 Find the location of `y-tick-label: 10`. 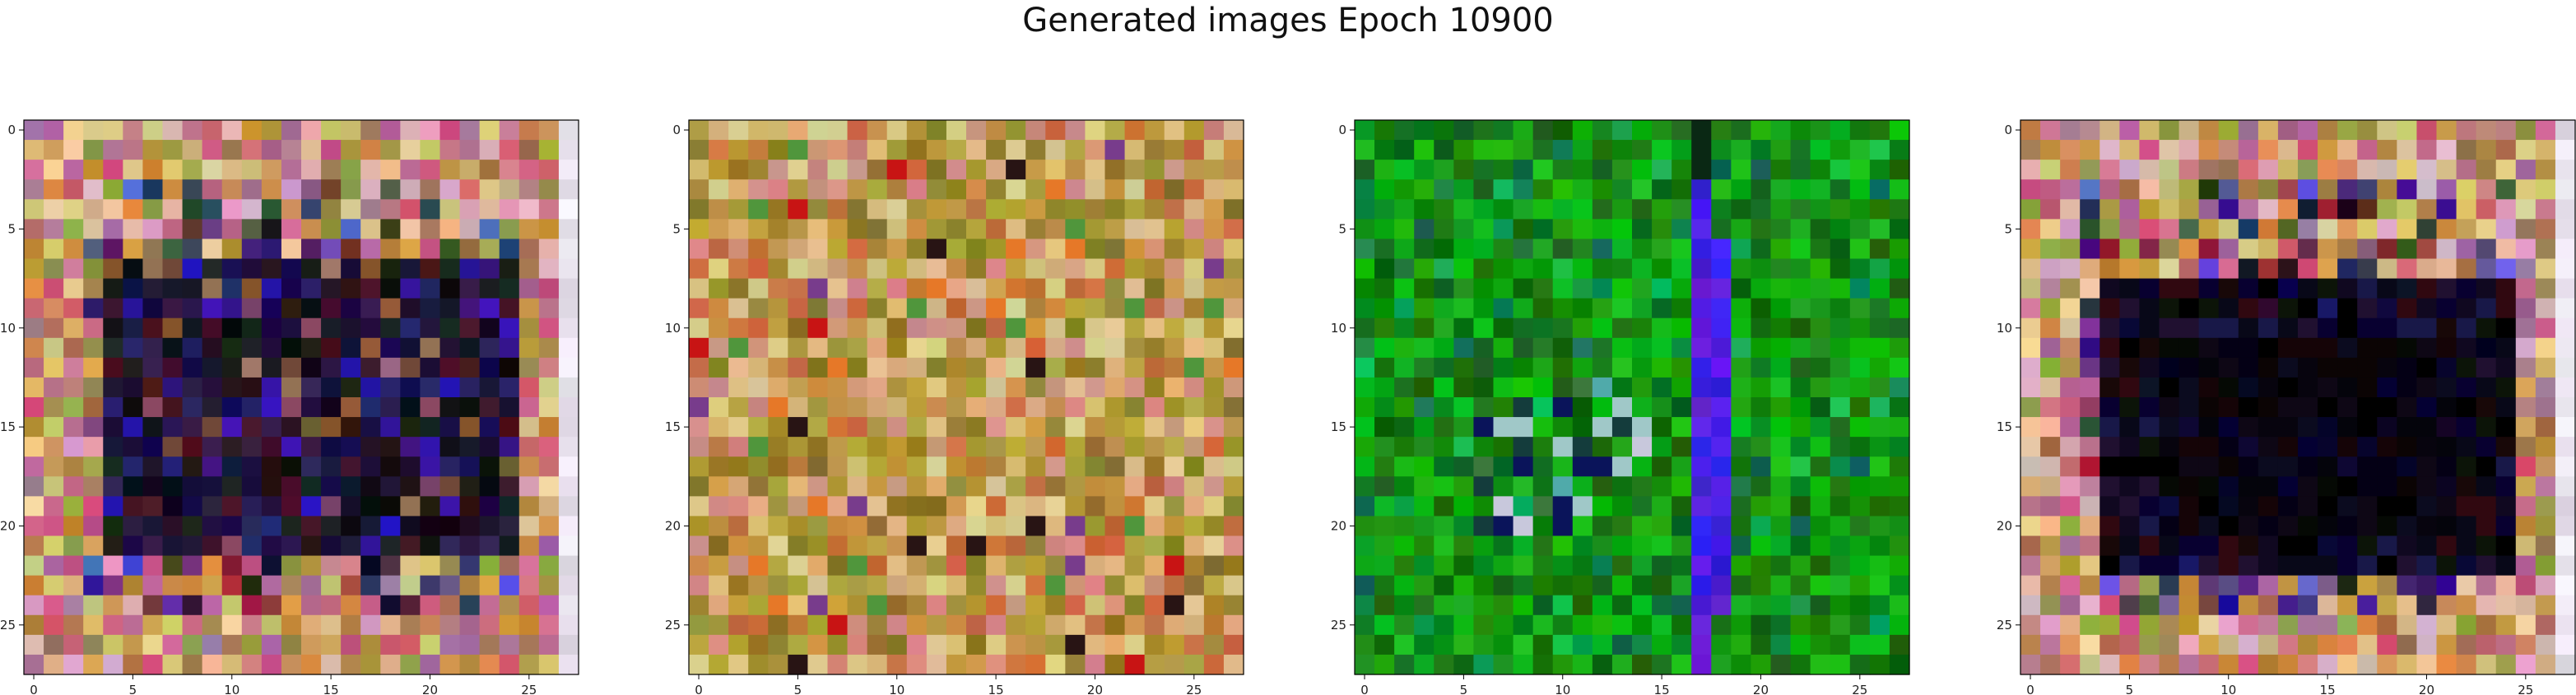

y-tick-label: 10 is located at coordinates (673, 328).